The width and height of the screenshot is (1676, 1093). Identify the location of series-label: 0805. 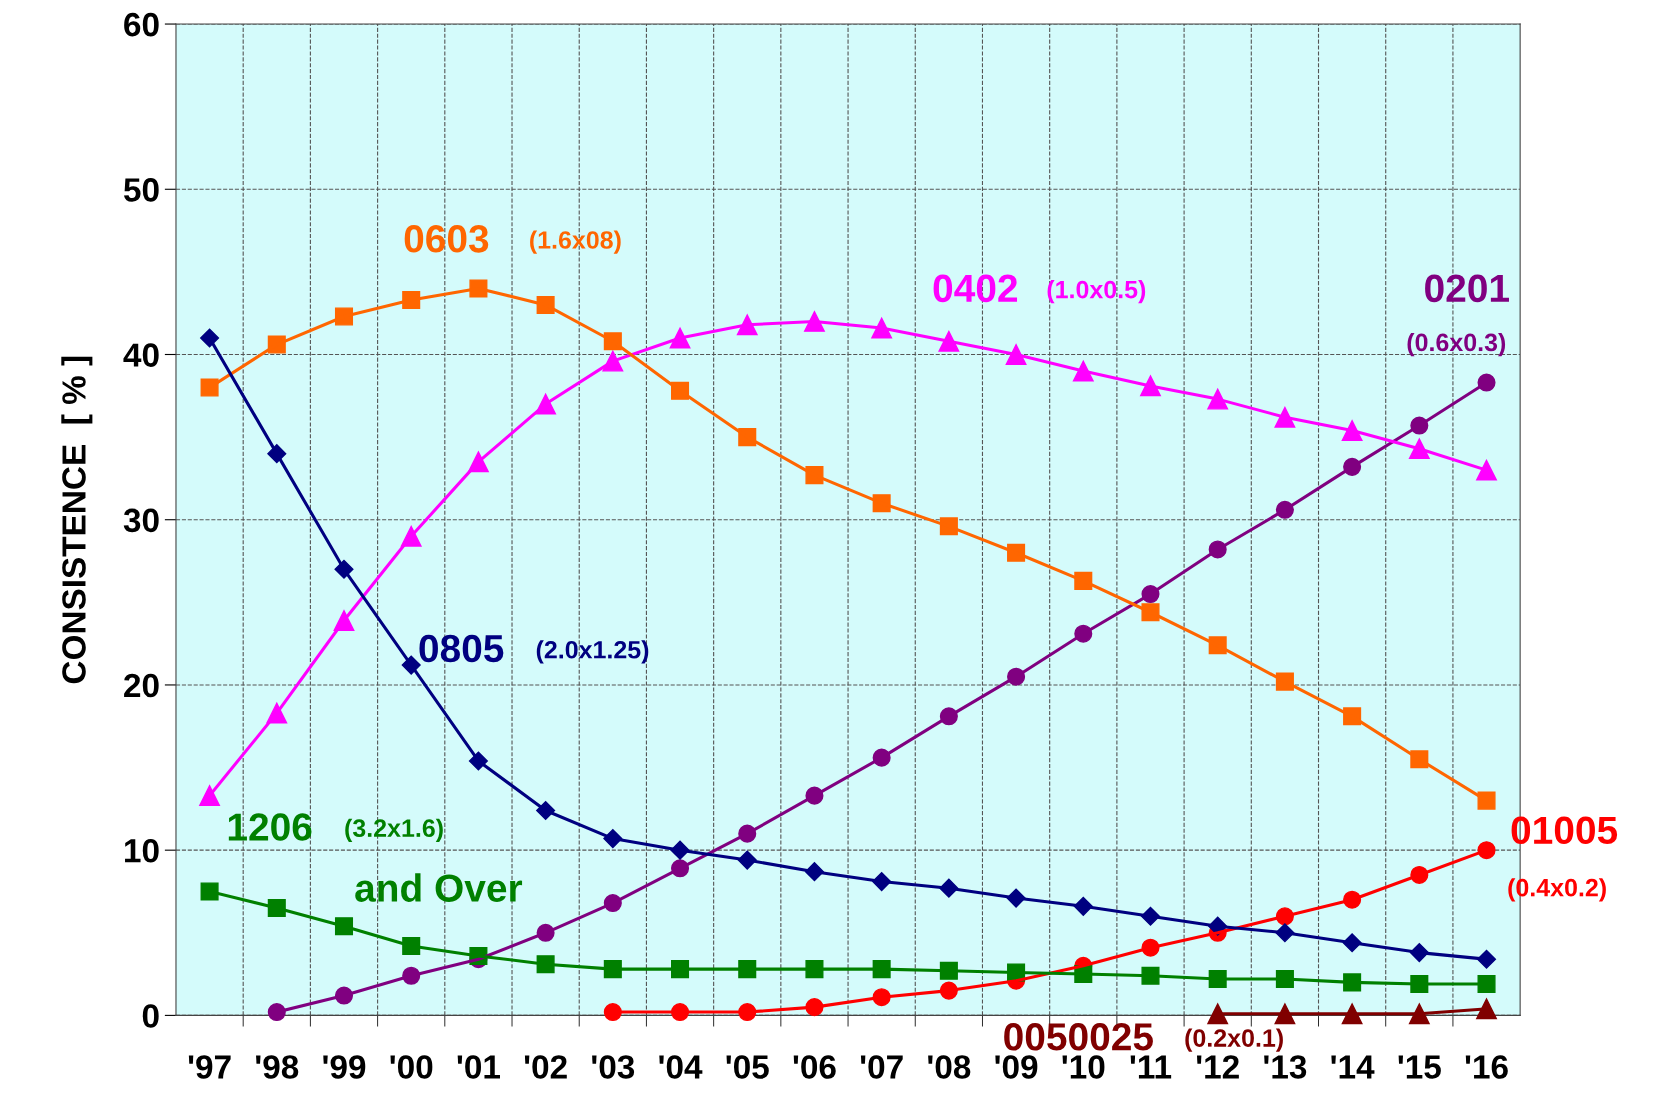
(461, 648).